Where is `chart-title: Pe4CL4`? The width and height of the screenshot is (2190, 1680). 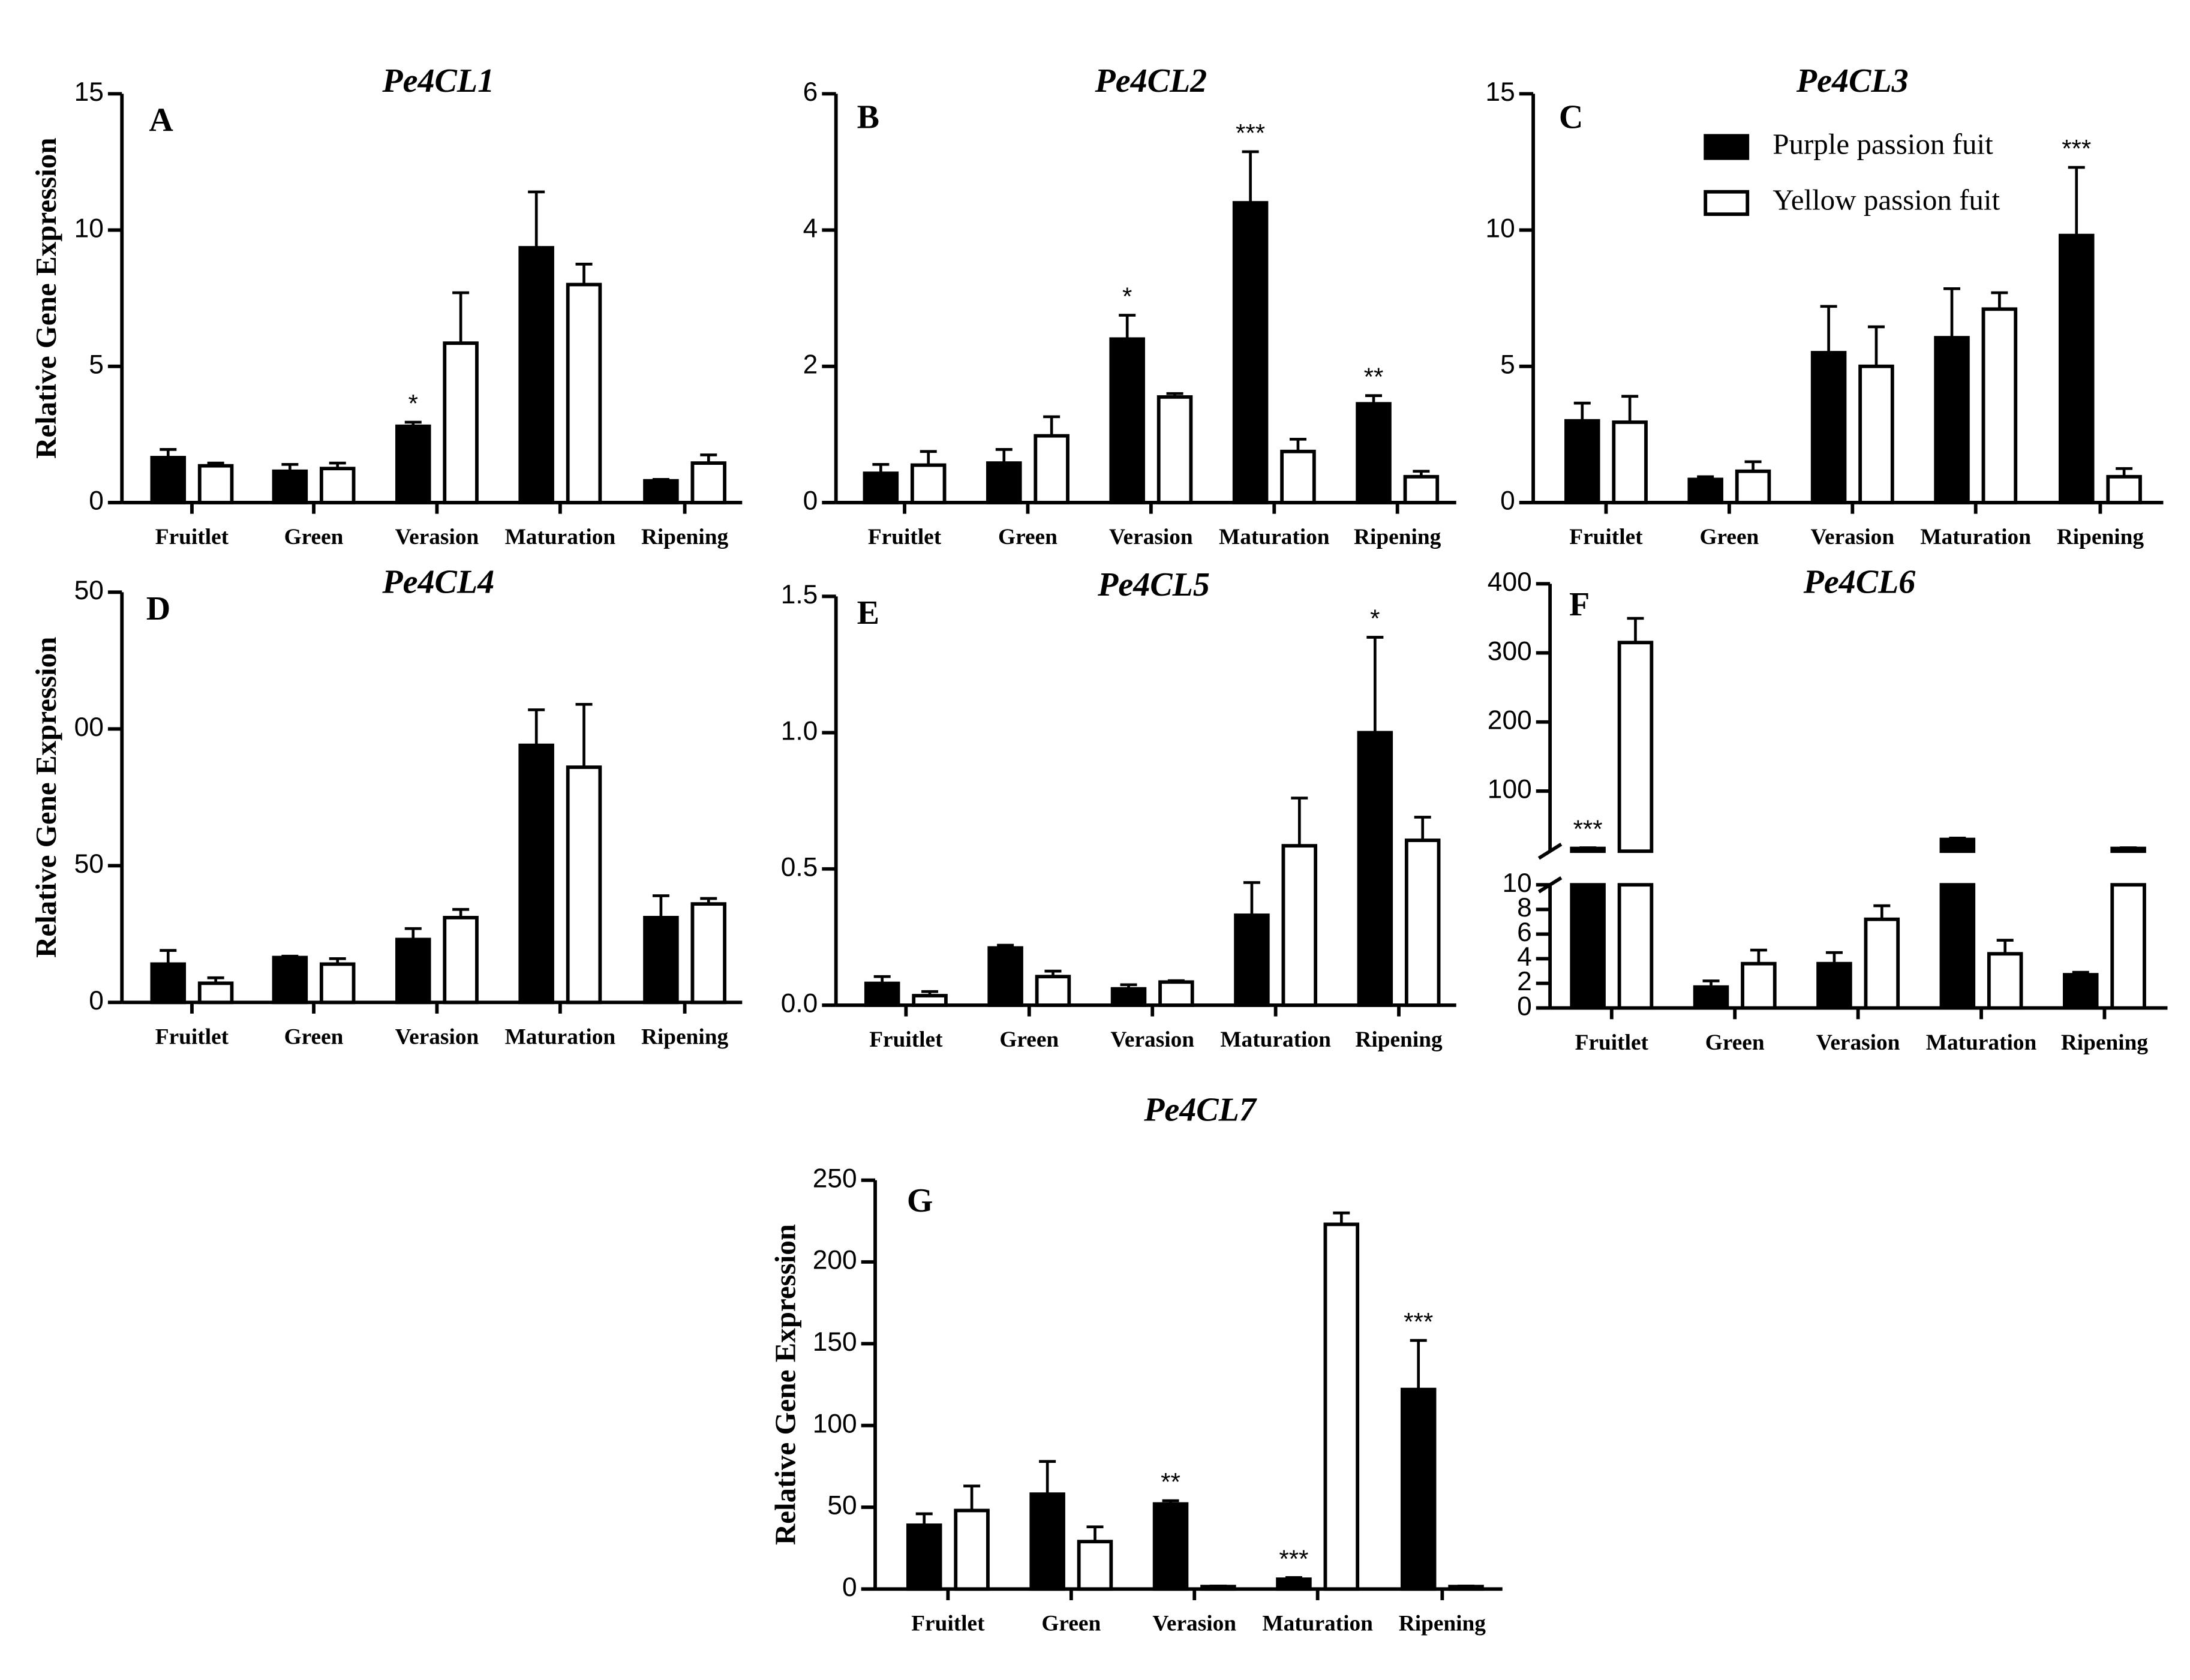 chart-title: Pe4CL4 is located at coordinates (438, 582).